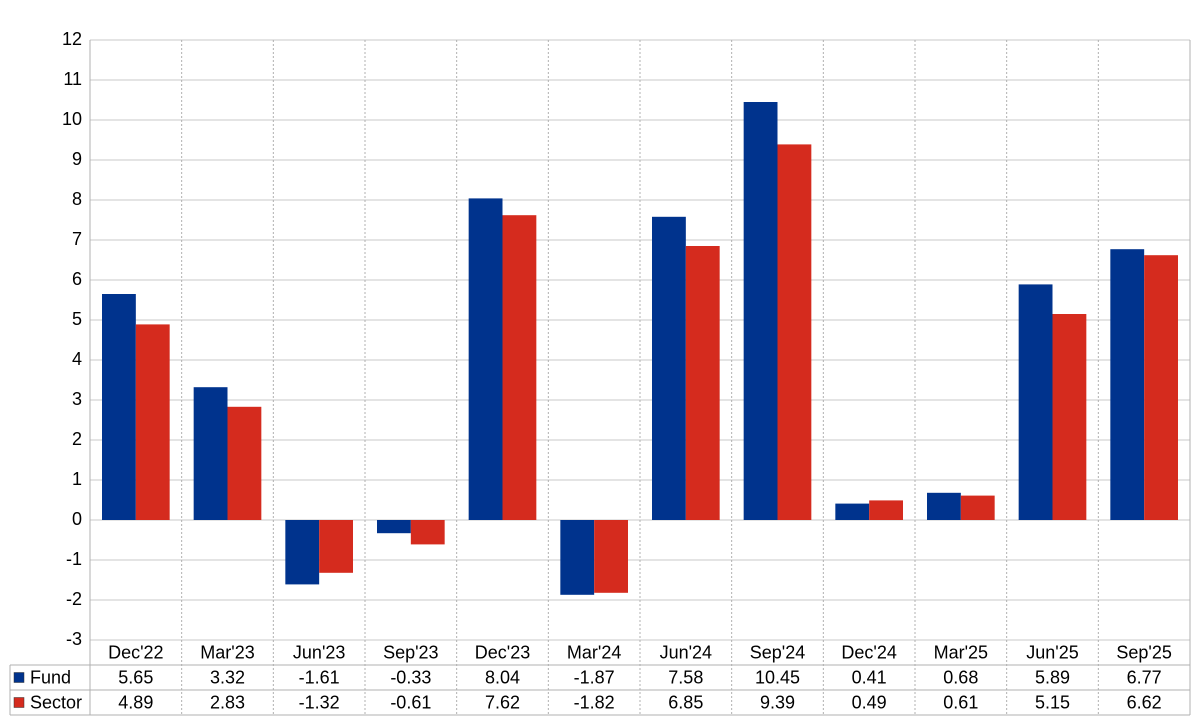 This screenshot has height=725, width=1200. What do you see at coordinates (77, 279) in the screenshot?
I see `y-tick-label: 6` at bounding box center [77, 279].